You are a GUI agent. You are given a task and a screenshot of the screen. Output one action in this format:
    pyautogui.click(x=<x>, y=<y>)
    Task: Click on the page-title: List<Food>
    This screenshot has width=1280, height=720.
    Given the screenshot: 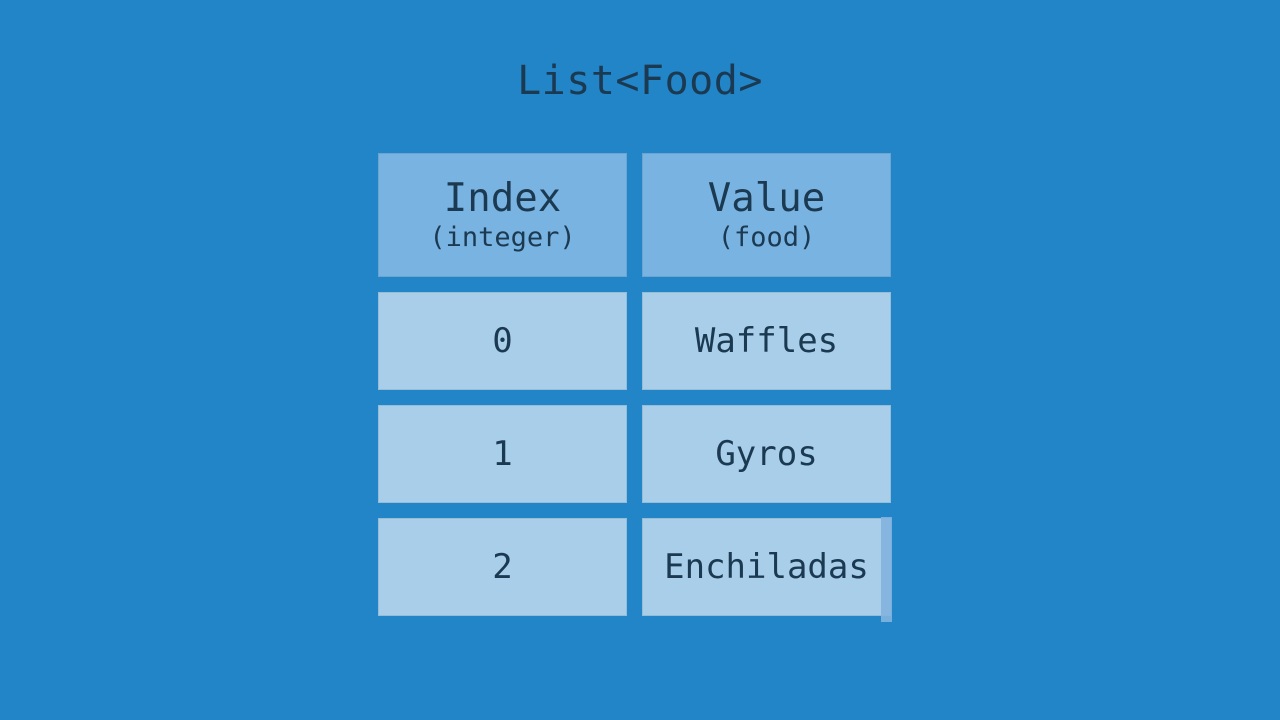 What is the action you would take?
    pyautogui.click(x=640, y=81)
    